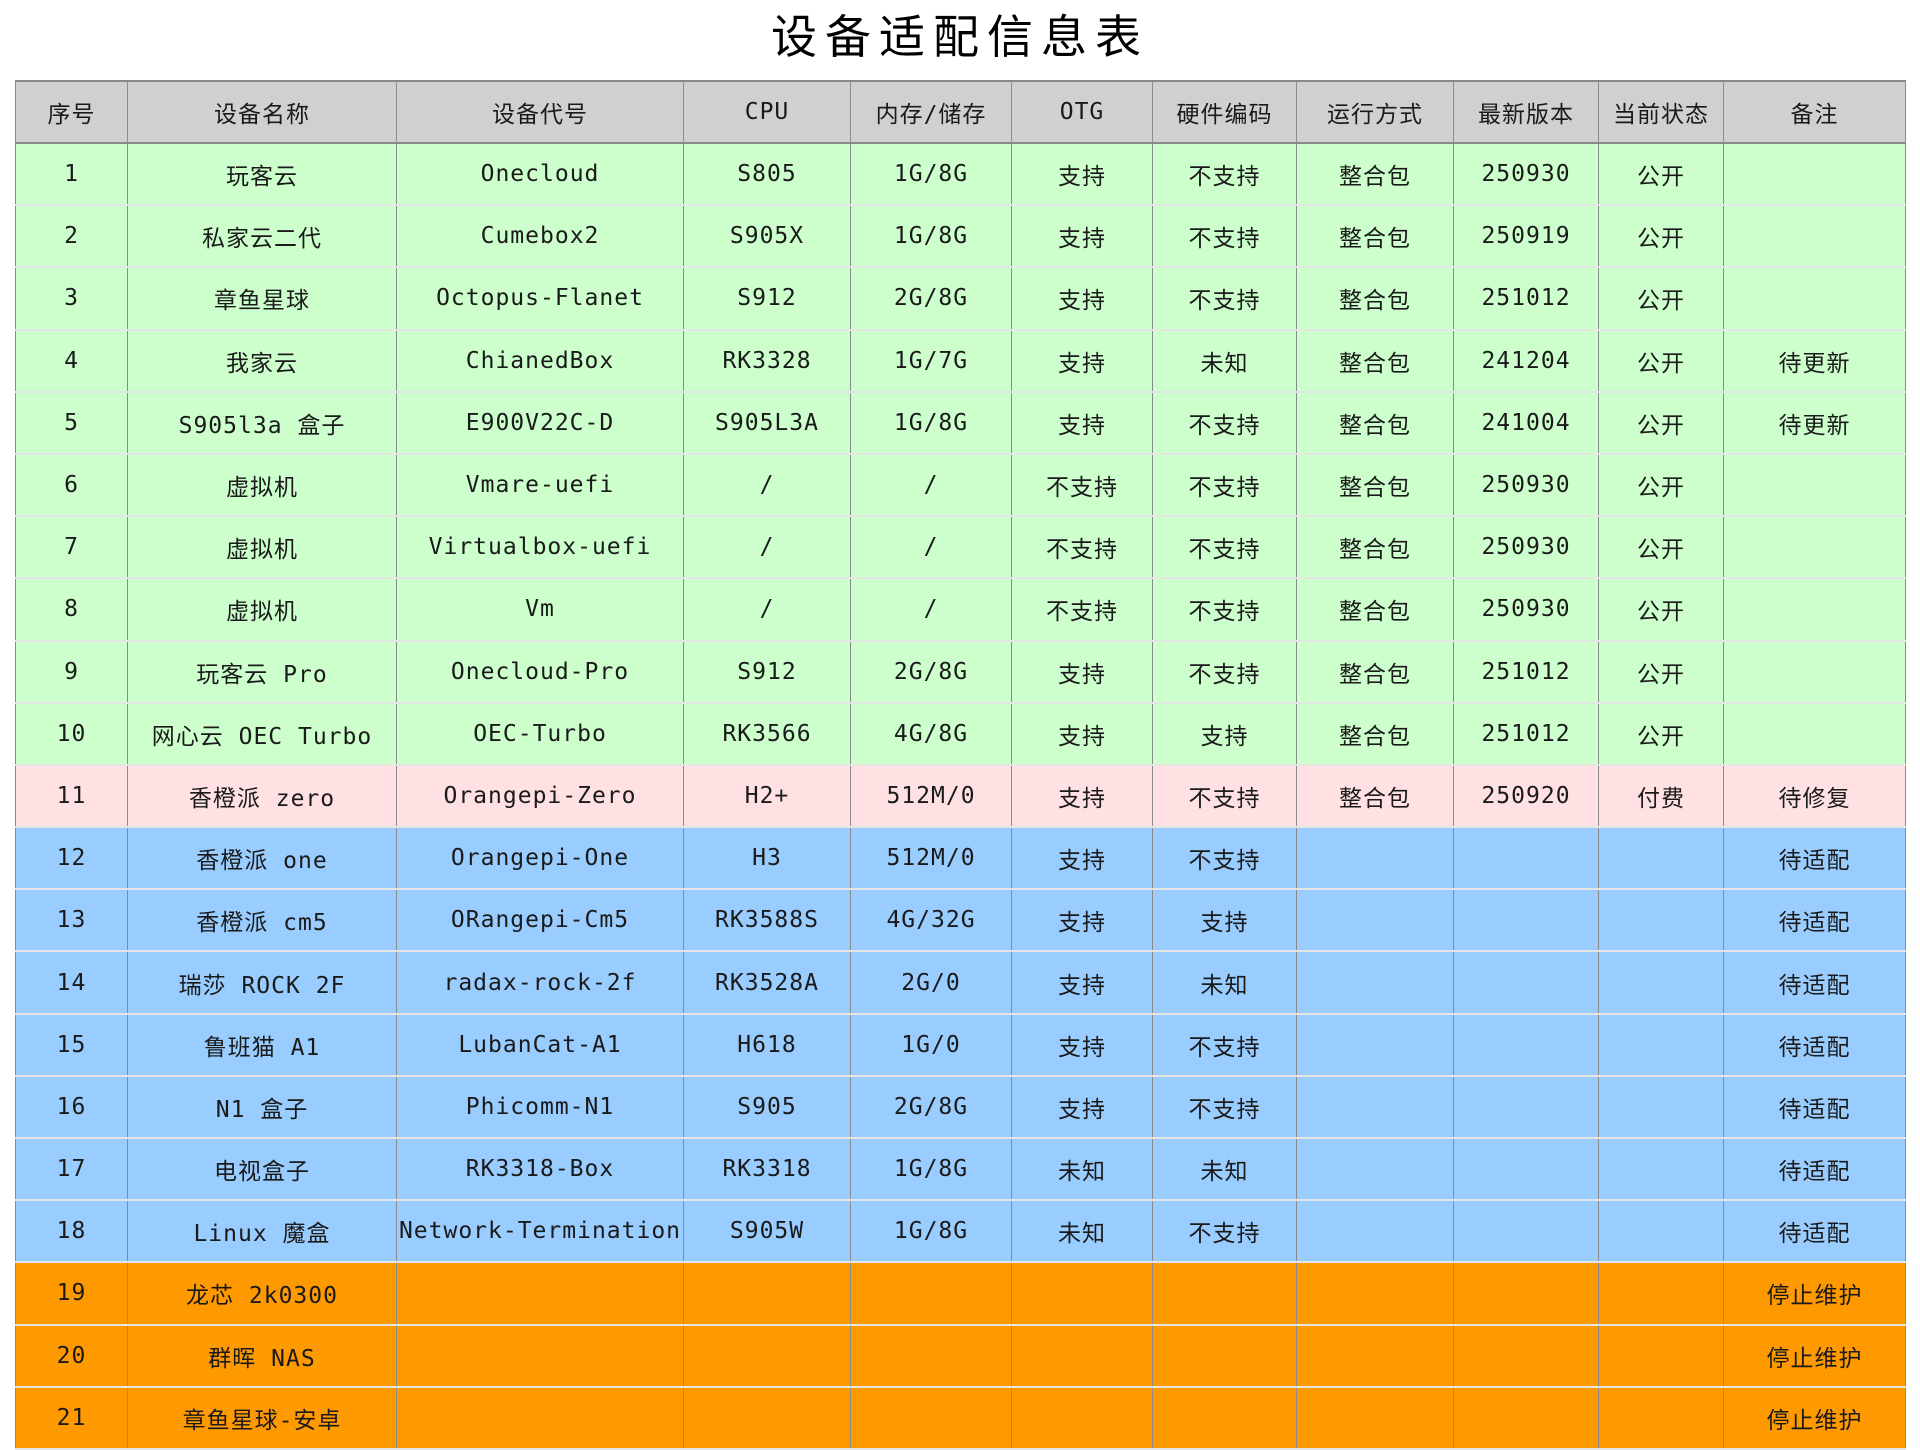  I want to click on cell-device-code: E900V22C-D, so click(540, 423).